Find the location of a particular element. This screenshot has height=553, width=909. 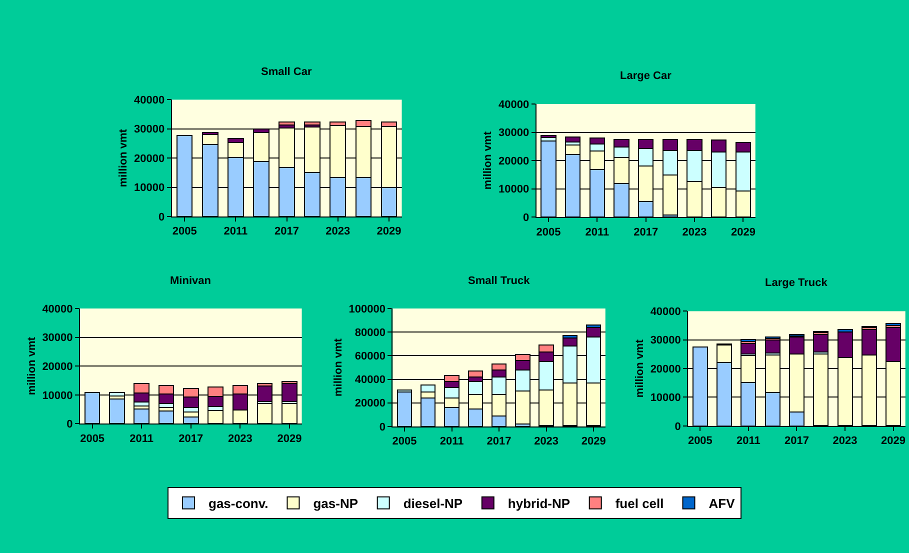

legend-label: fuel cell is located at coordinates (639, 503).